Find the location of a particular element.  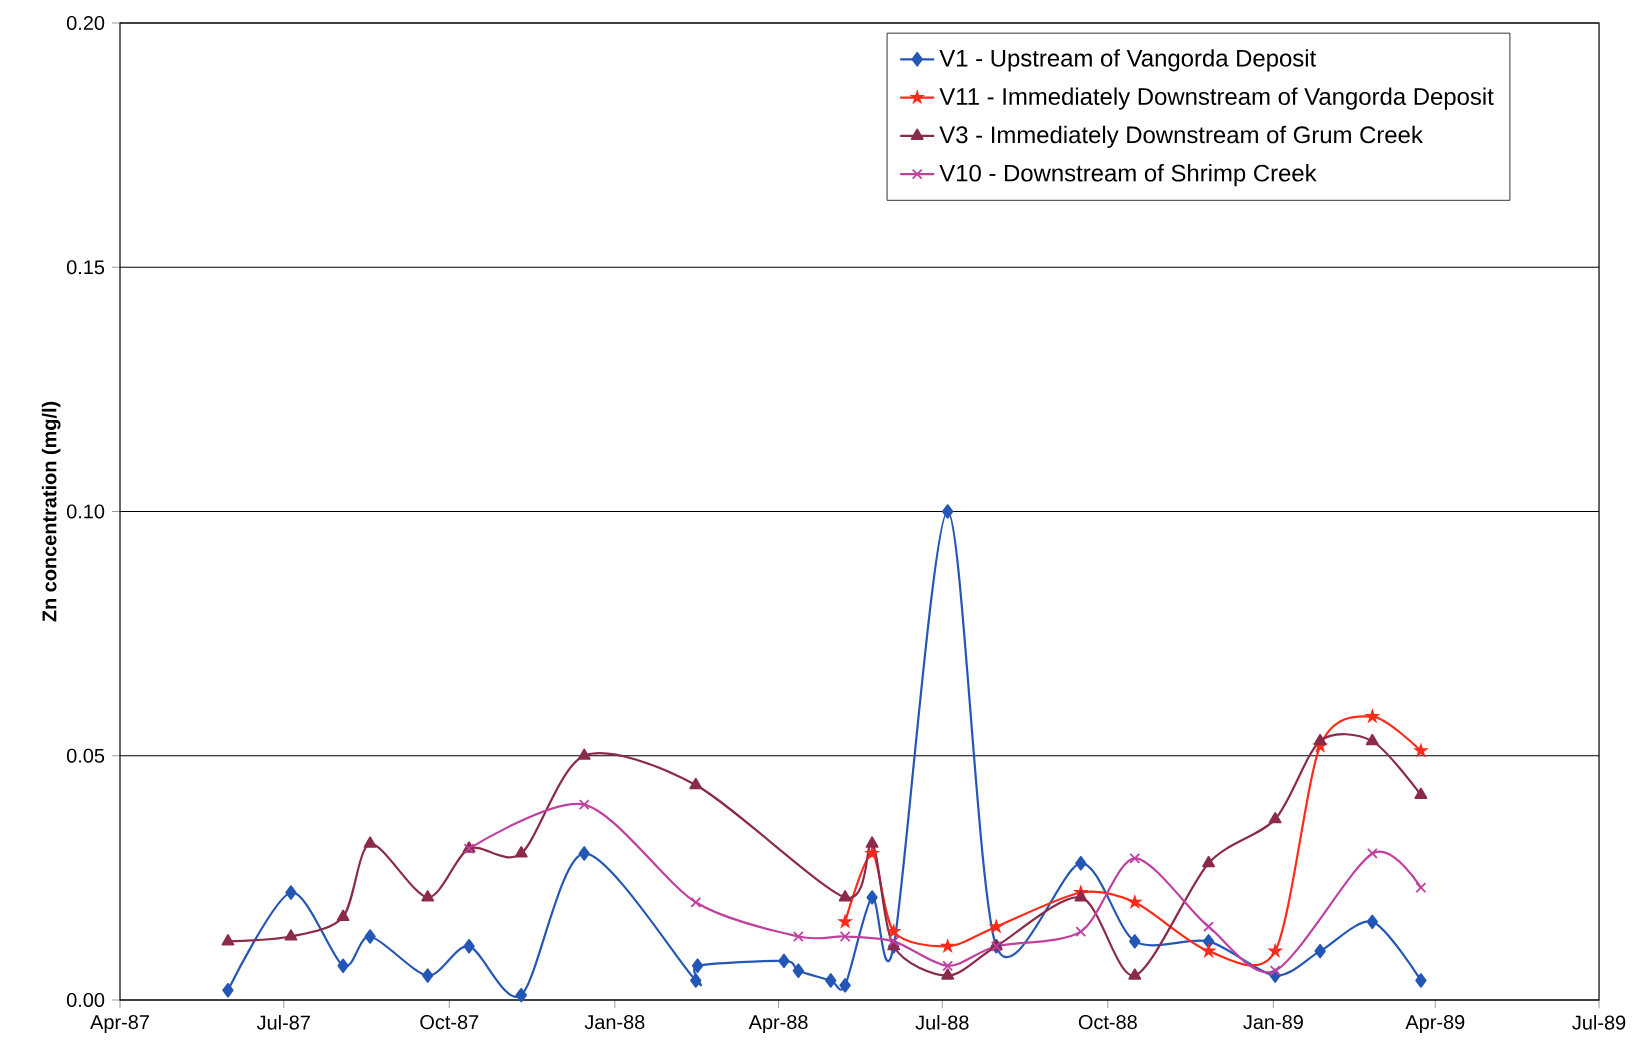

y-tick-label: 0.05 is located at coordinates (85, 755).